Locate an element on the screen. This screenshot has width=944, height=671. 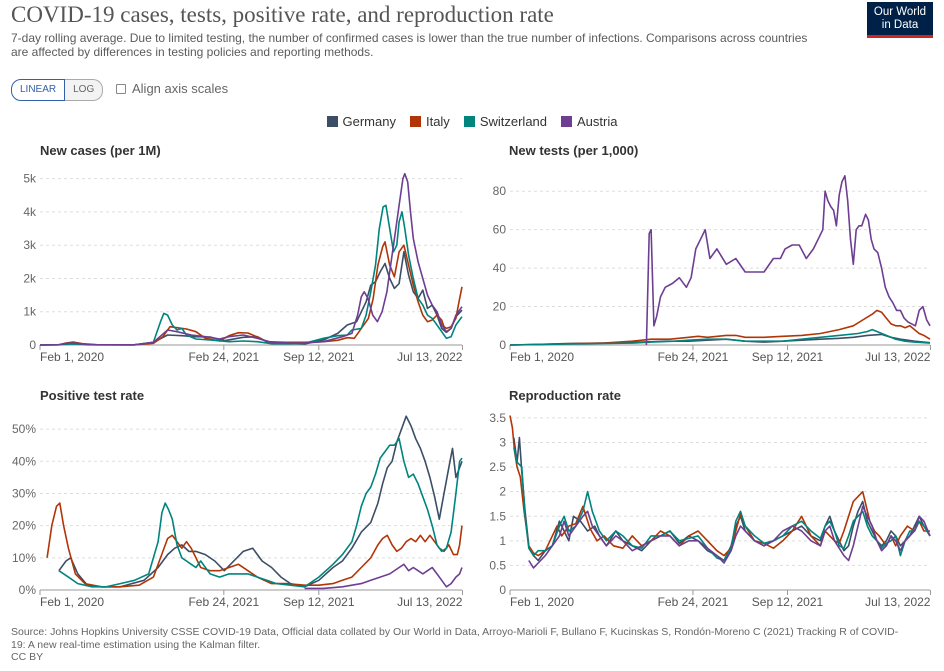
legend-label: Italy is located at coordinates (437, 121).